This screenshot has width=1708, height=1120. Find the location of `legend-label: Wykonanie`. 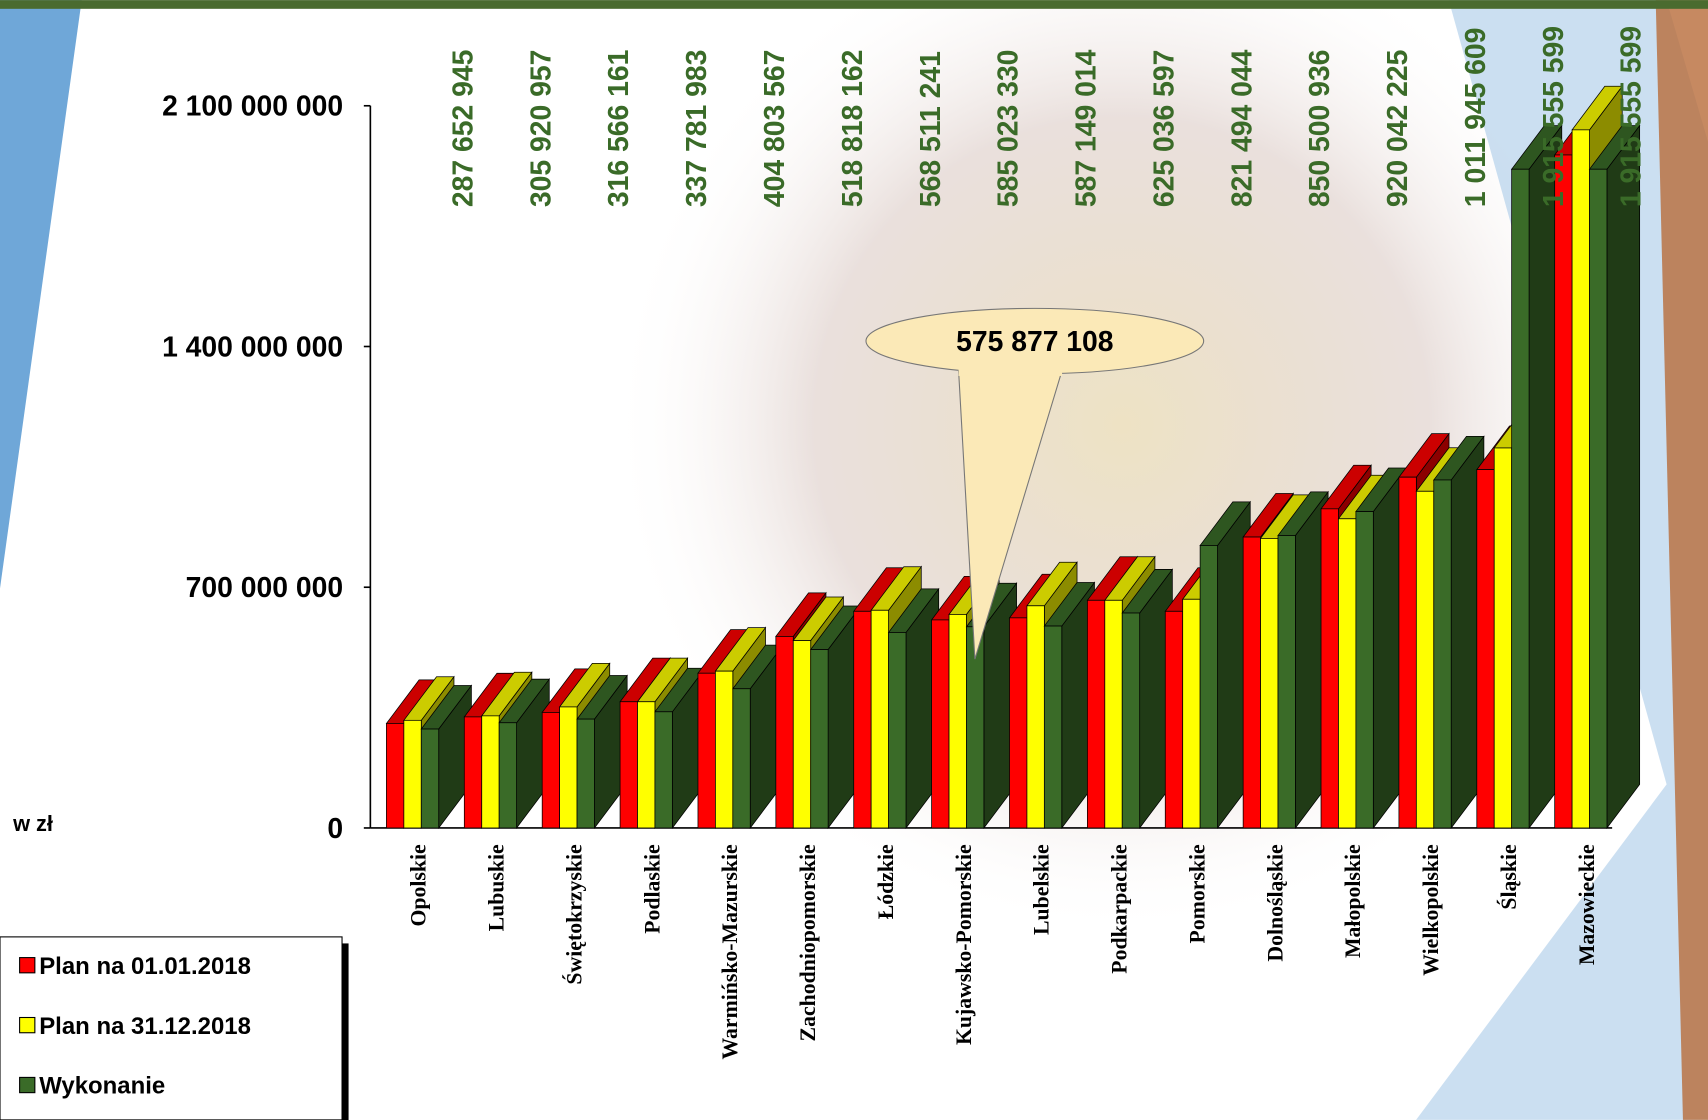

legend-label: Wykonanie is located at coordinates (102, 1086).